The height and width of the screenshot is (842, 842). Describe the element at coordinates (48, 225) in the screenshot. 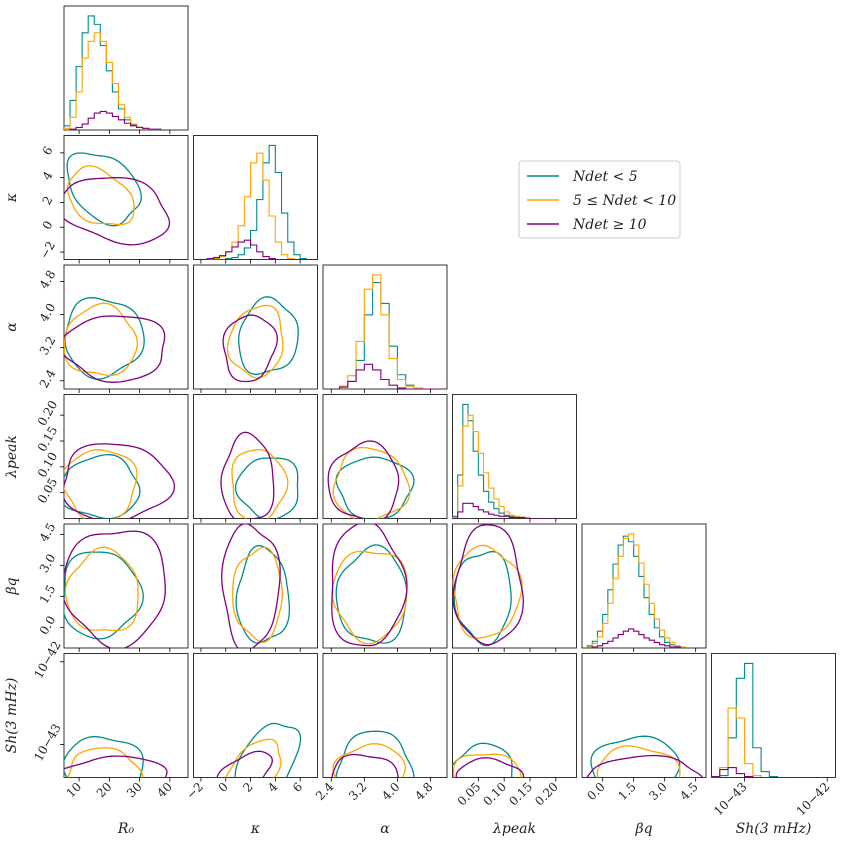

I see `y-tick-label-kappa: 0` at that location.